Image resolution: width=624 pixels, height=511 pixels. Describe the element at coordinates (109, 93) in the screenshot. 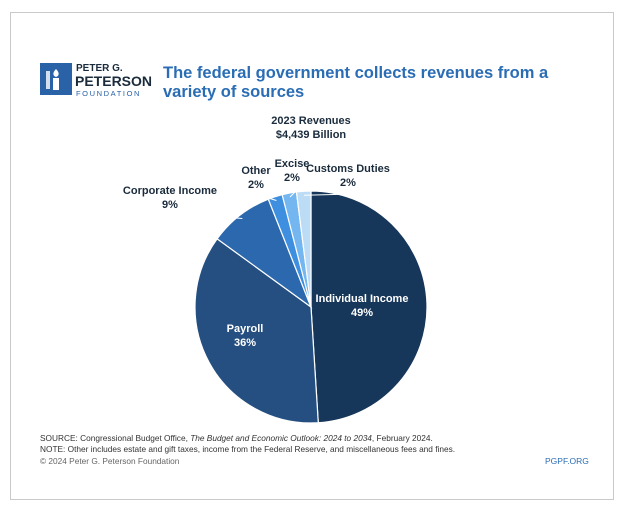

I see `logo-line3: FOUNDATION` at that location.